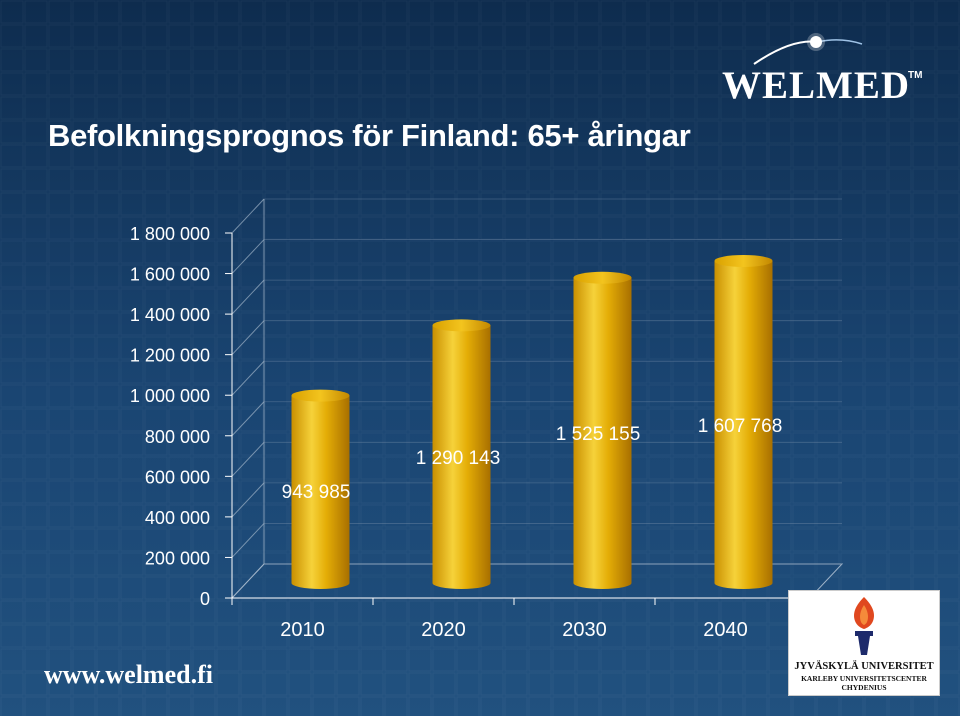 This screenshot has height=716, width=960. What do you see at coordinates (177, 558) in the screenshot?
I see `y-tick-label: 200 000` at bounding box center [177, 558].